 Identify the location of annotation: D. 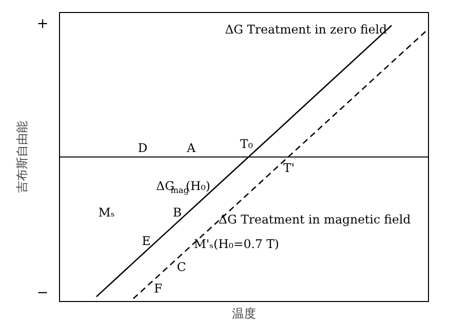
(143, 148).